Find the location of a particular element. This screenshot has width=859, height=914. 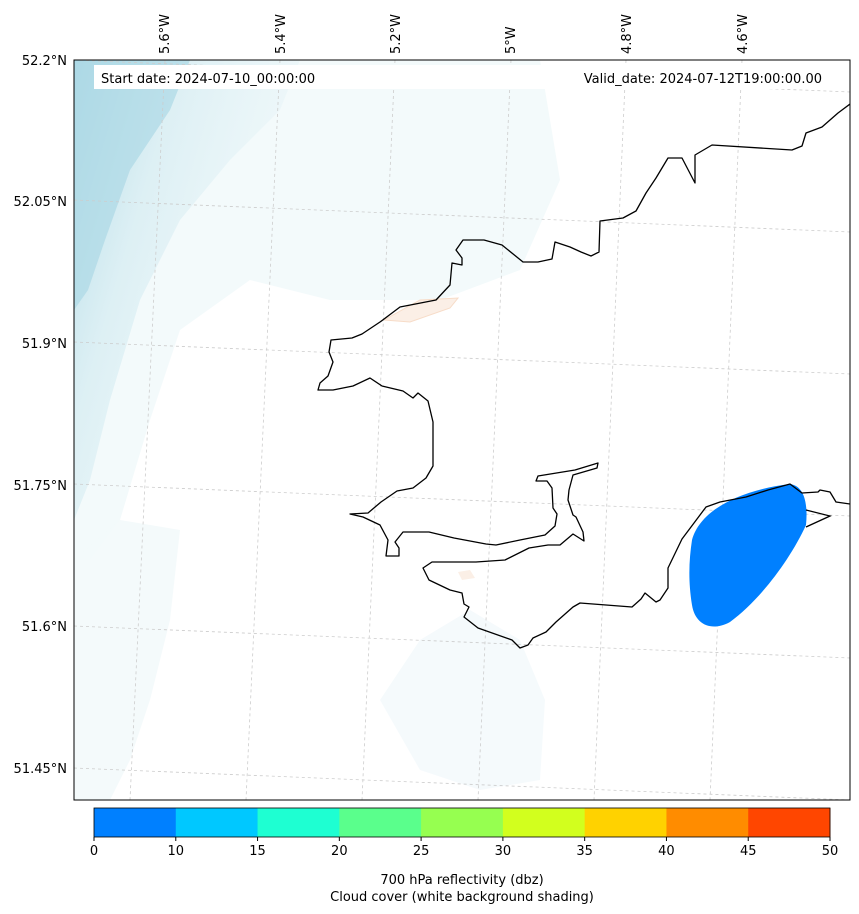

colorbar-tick-label: 40 is located at coordinates (666, 851).